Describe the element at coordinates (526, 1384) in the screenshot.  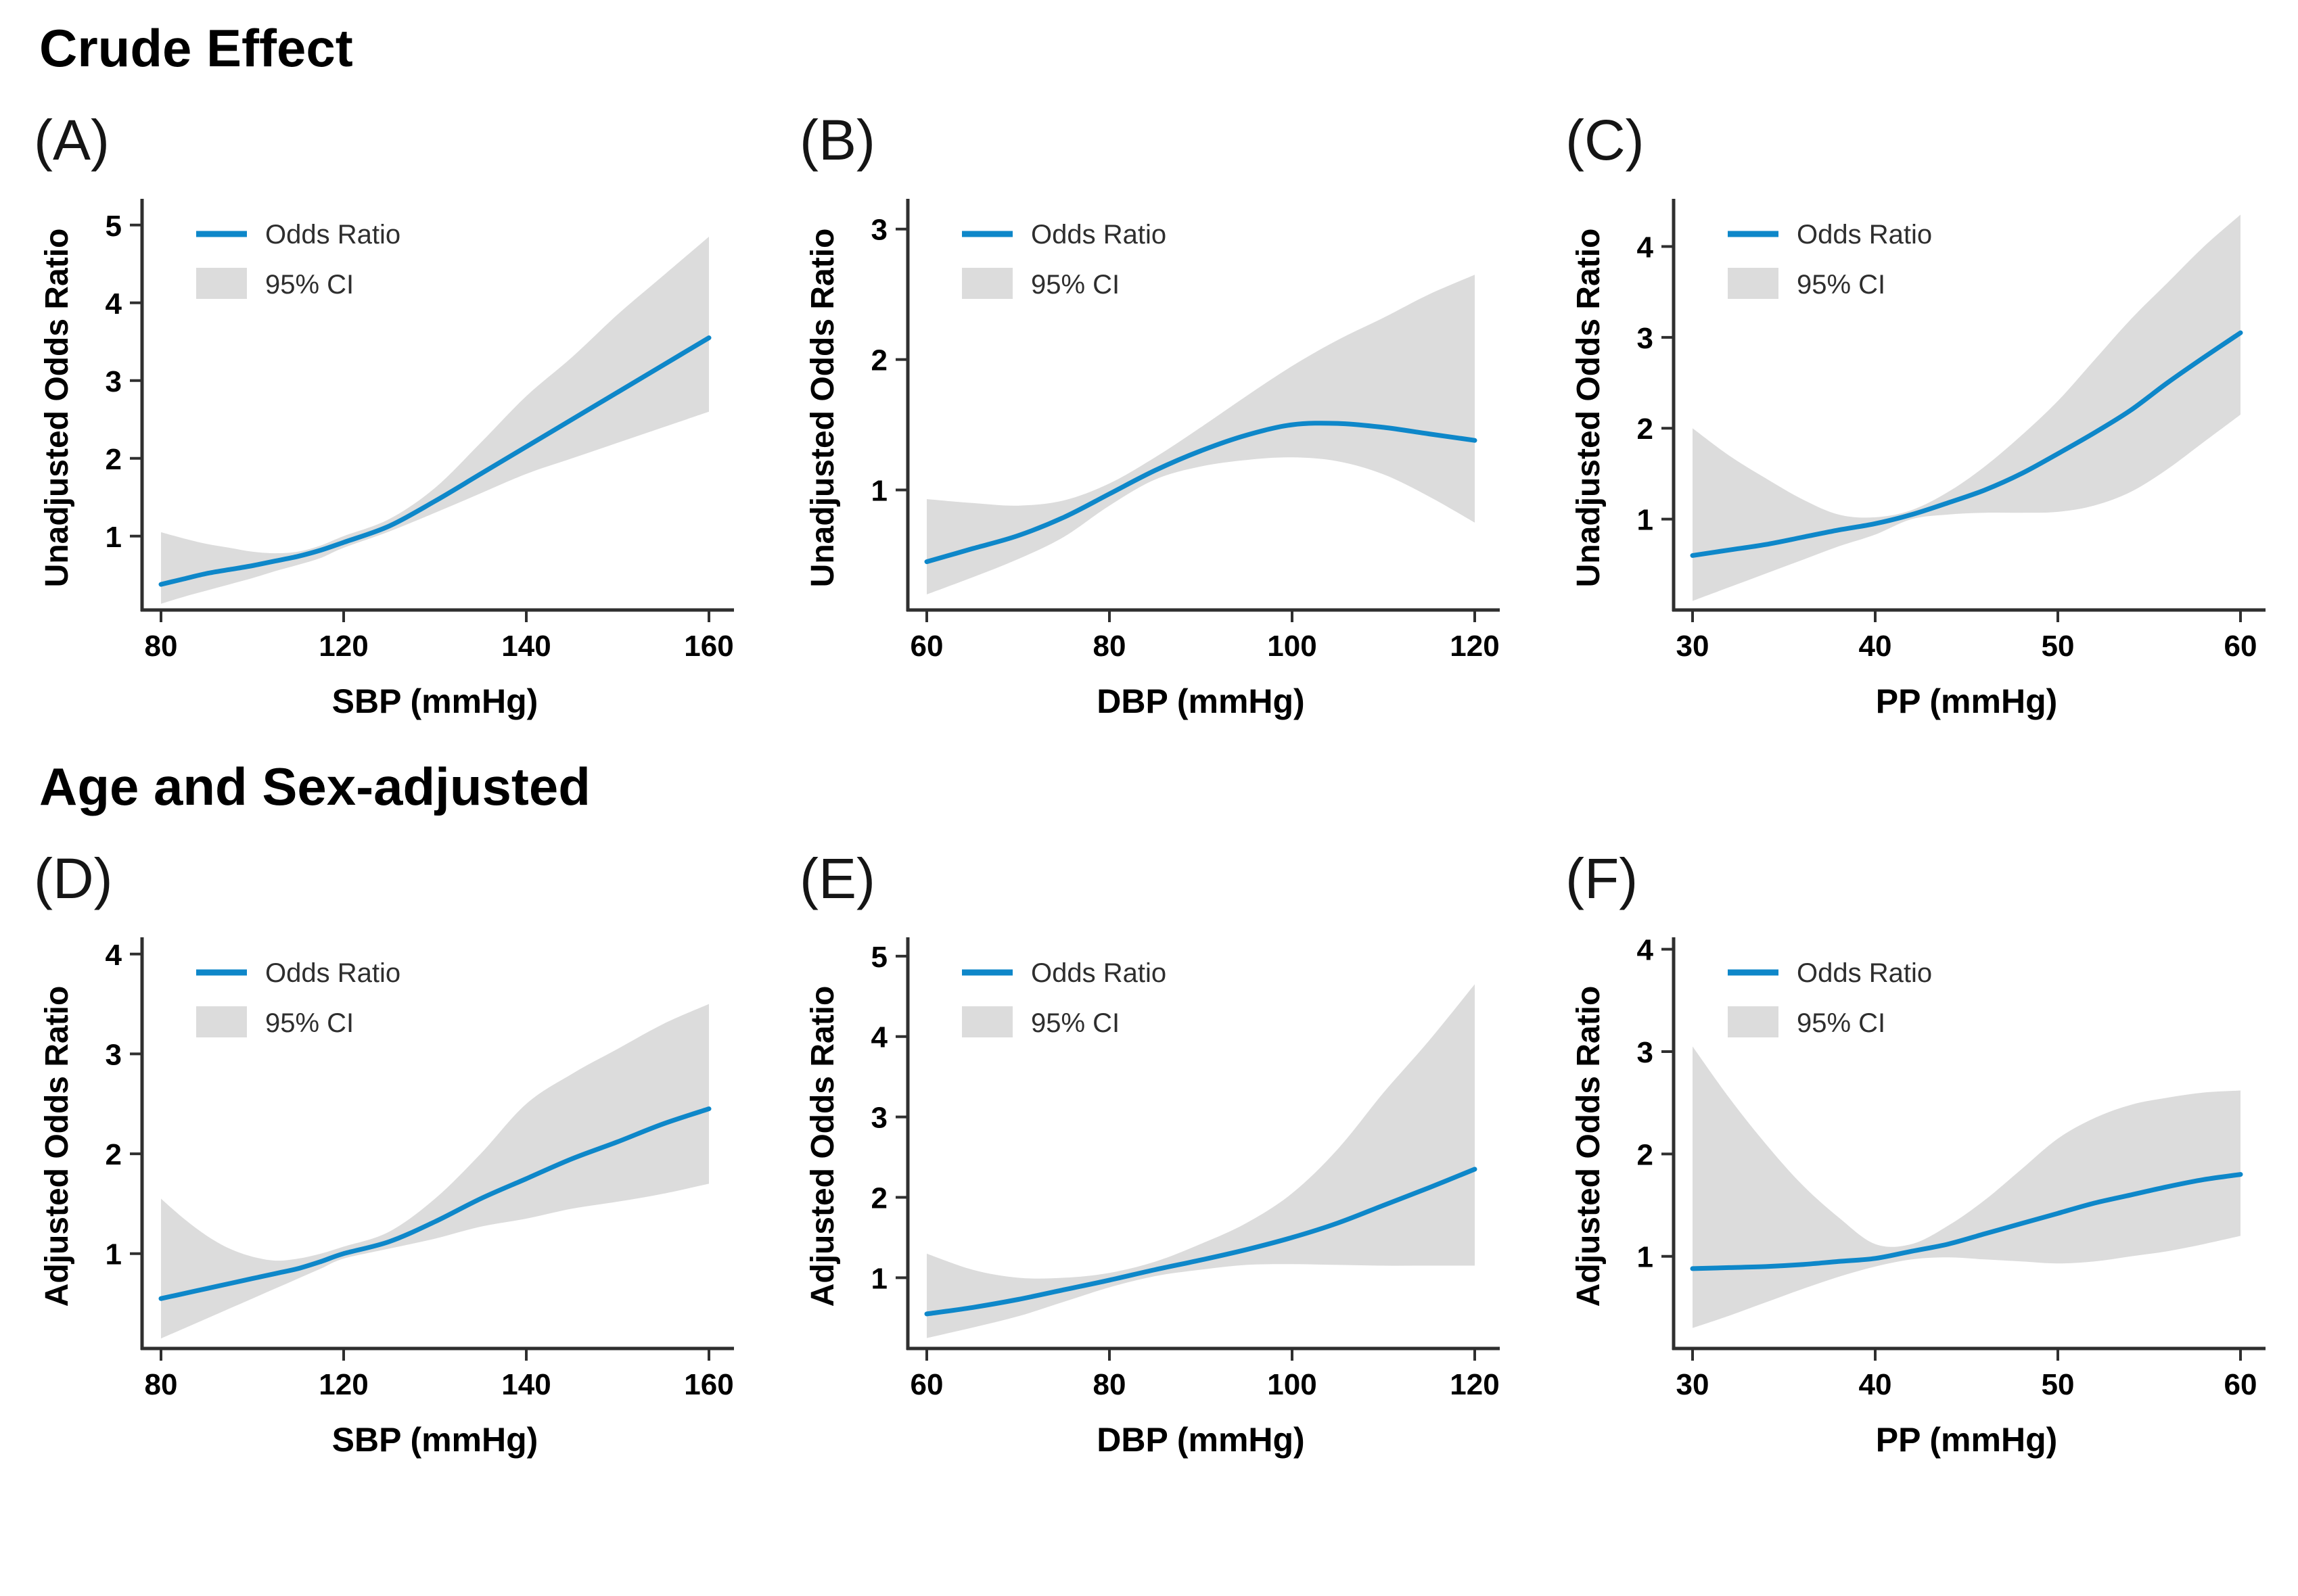
I see `x-tick-label: 140` at that location.